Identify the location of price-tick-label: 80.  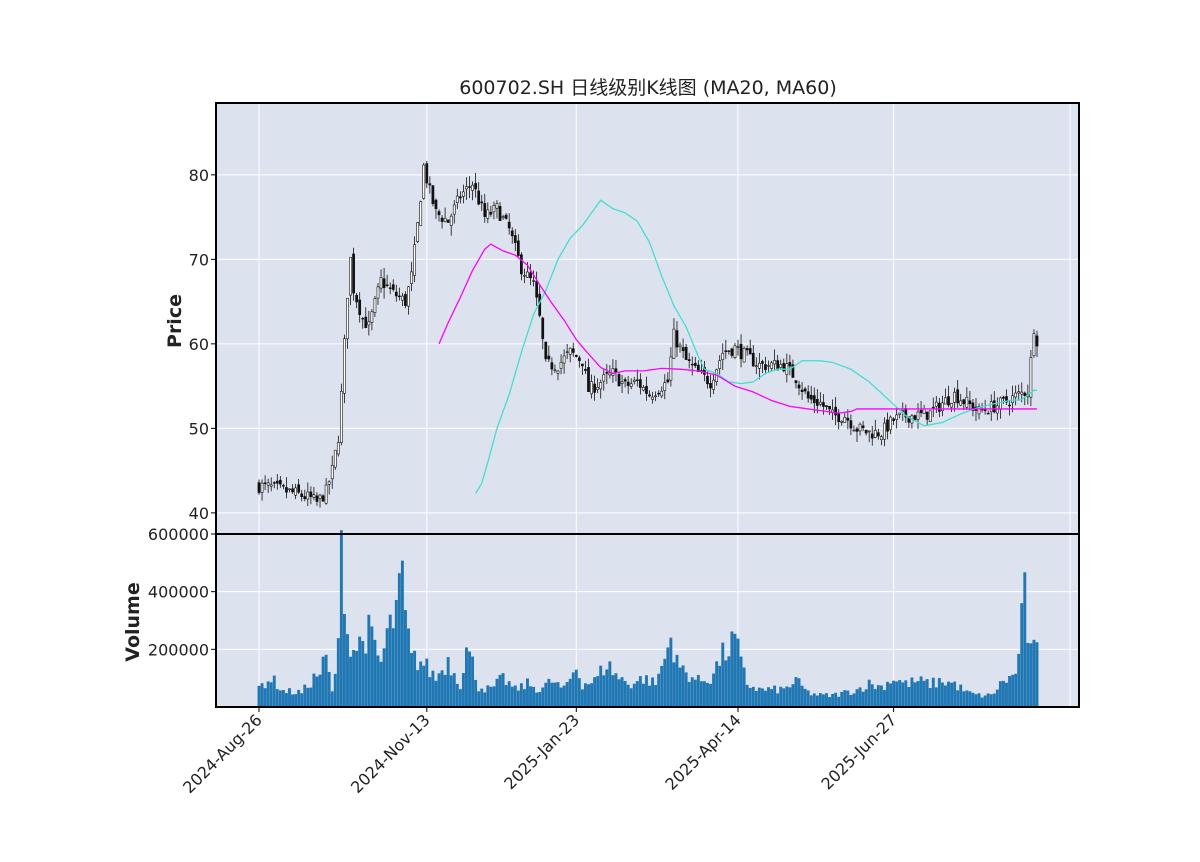
(199, 175).